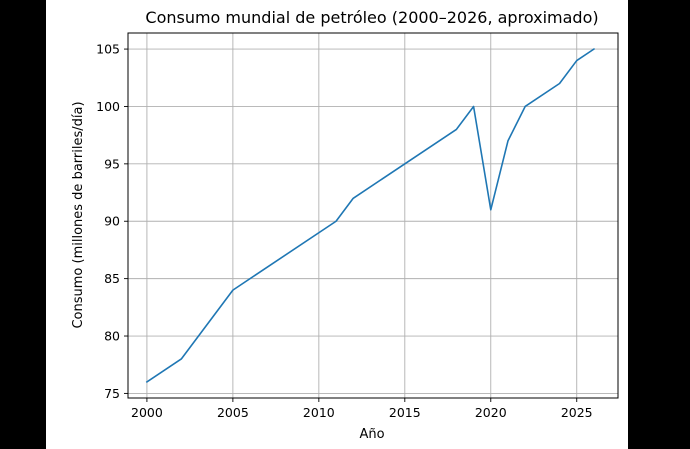  Describe the element at coordinates (112, 278) in the screenshot. I see `y-tick-label: 85` at that location.